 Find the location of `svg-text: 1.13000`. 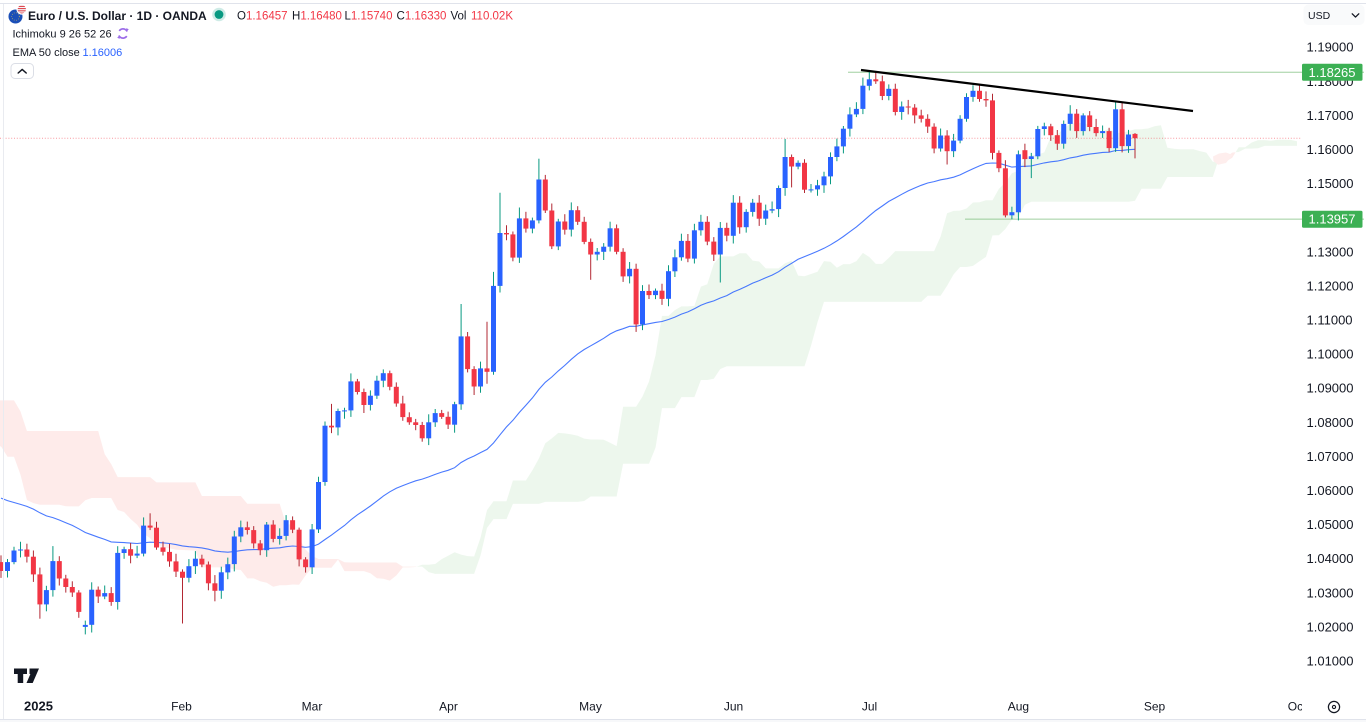

svg-text: 1.13000 is located at coordinates (1330, 251).